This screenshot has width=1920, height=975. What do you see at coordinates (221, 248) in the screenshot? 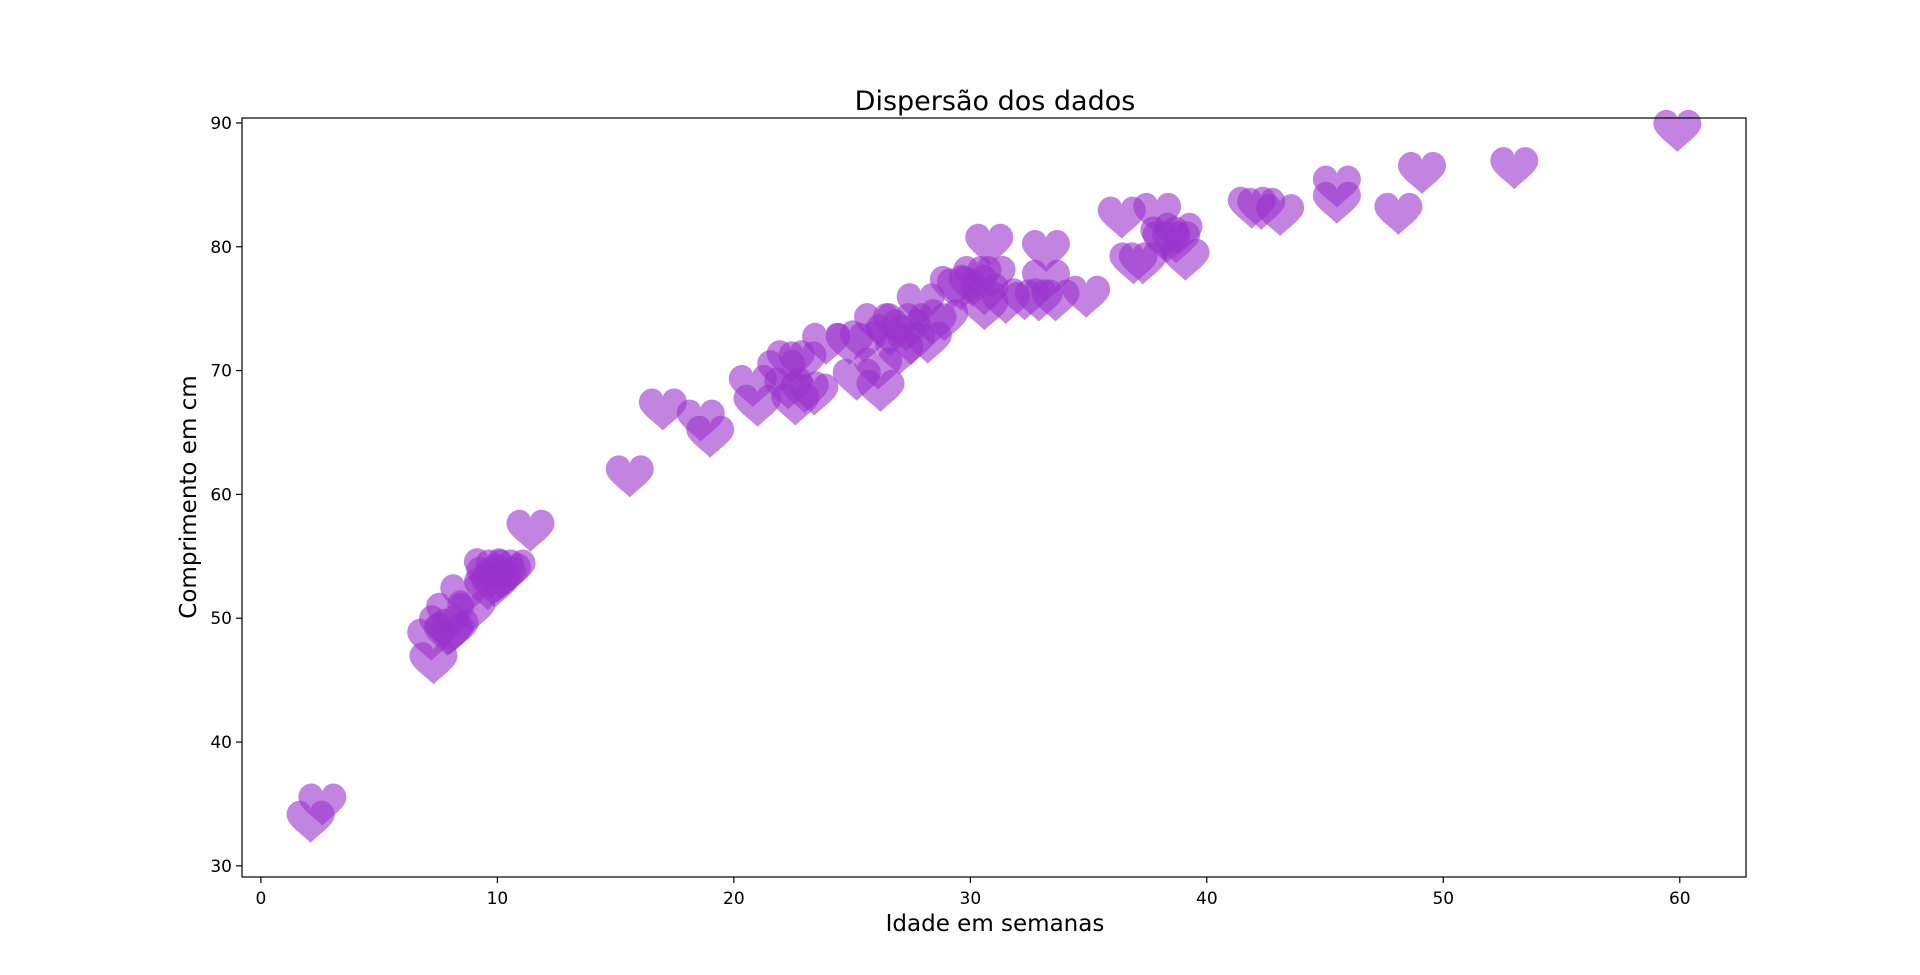
I see `y-tick-label: 80` at bounding box center [221, 248].